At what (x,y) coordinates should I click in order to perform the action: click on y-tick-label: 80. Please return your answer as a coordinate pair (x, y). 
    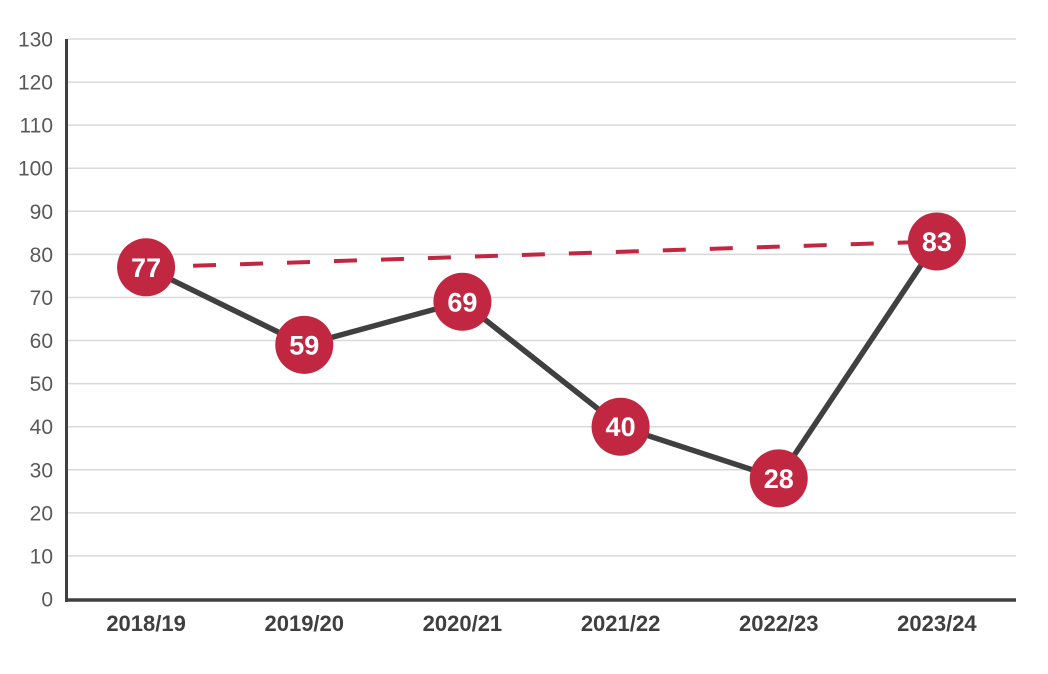
    Looking at the image, I should click on (41, 255).